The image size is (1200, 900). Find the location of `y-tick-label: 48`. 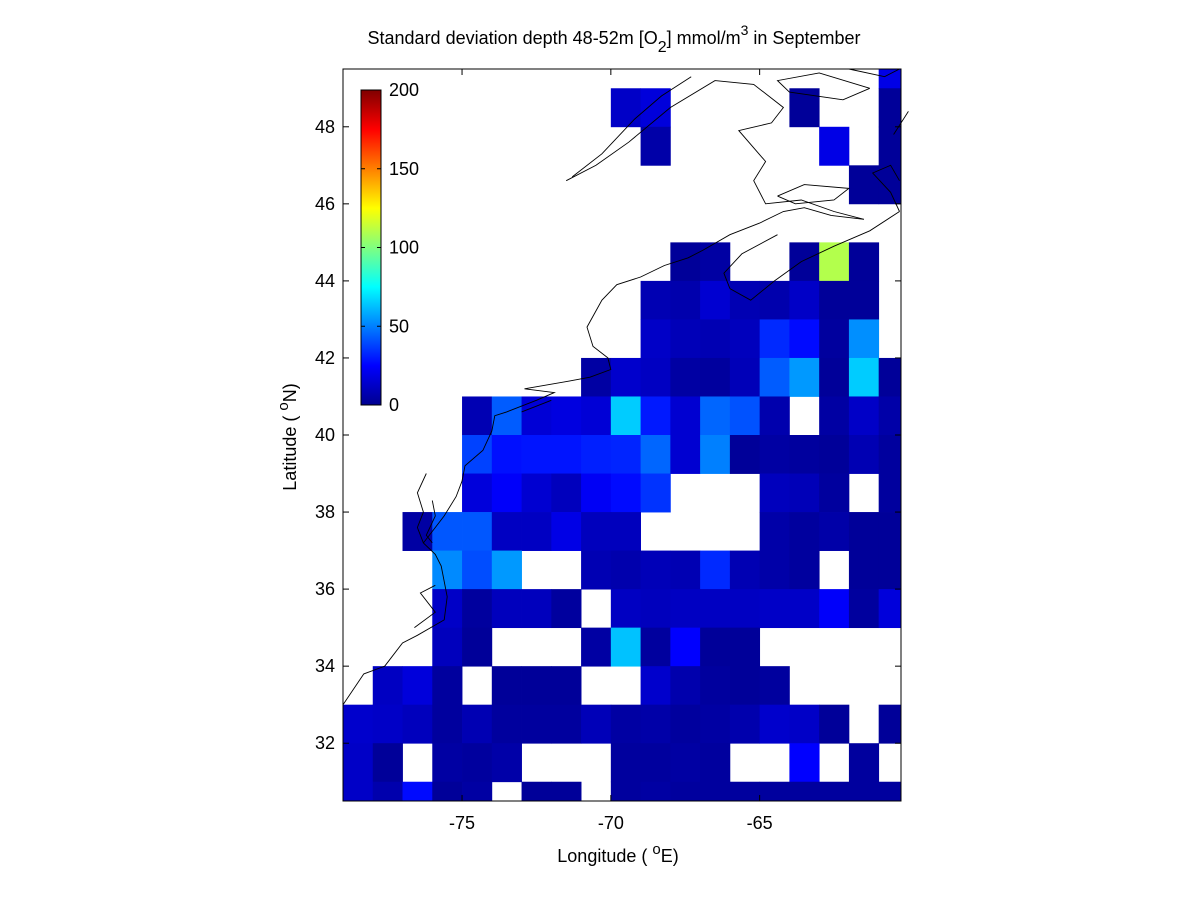

y-tick-label: 48 is located at coordinates (325, 127).